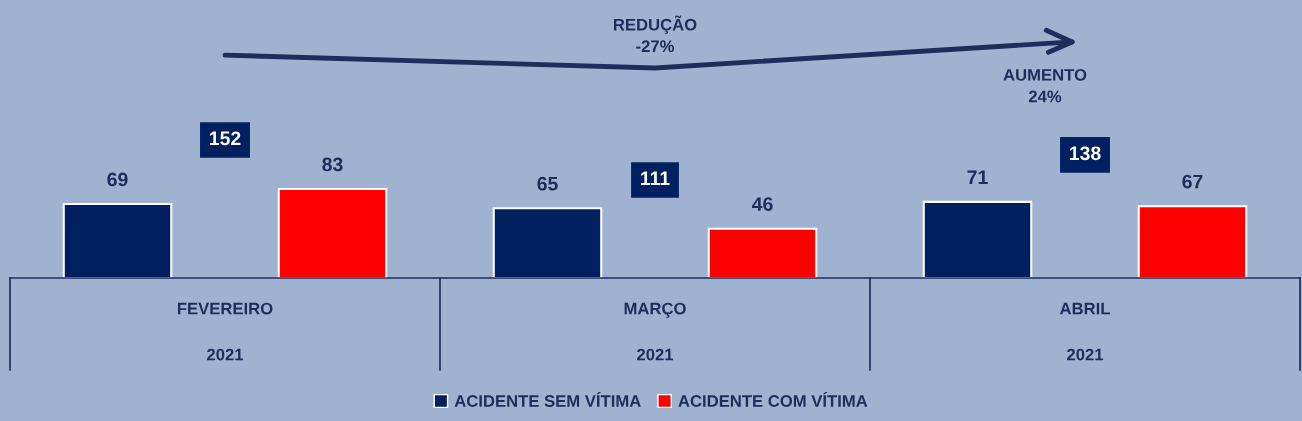 This screenshot has width=1302, height=421. Describe the element at coordinates (547, 399) in the screenshot. I see `legend-label: ACIDENTE SEM VÍTIMA` at that location.